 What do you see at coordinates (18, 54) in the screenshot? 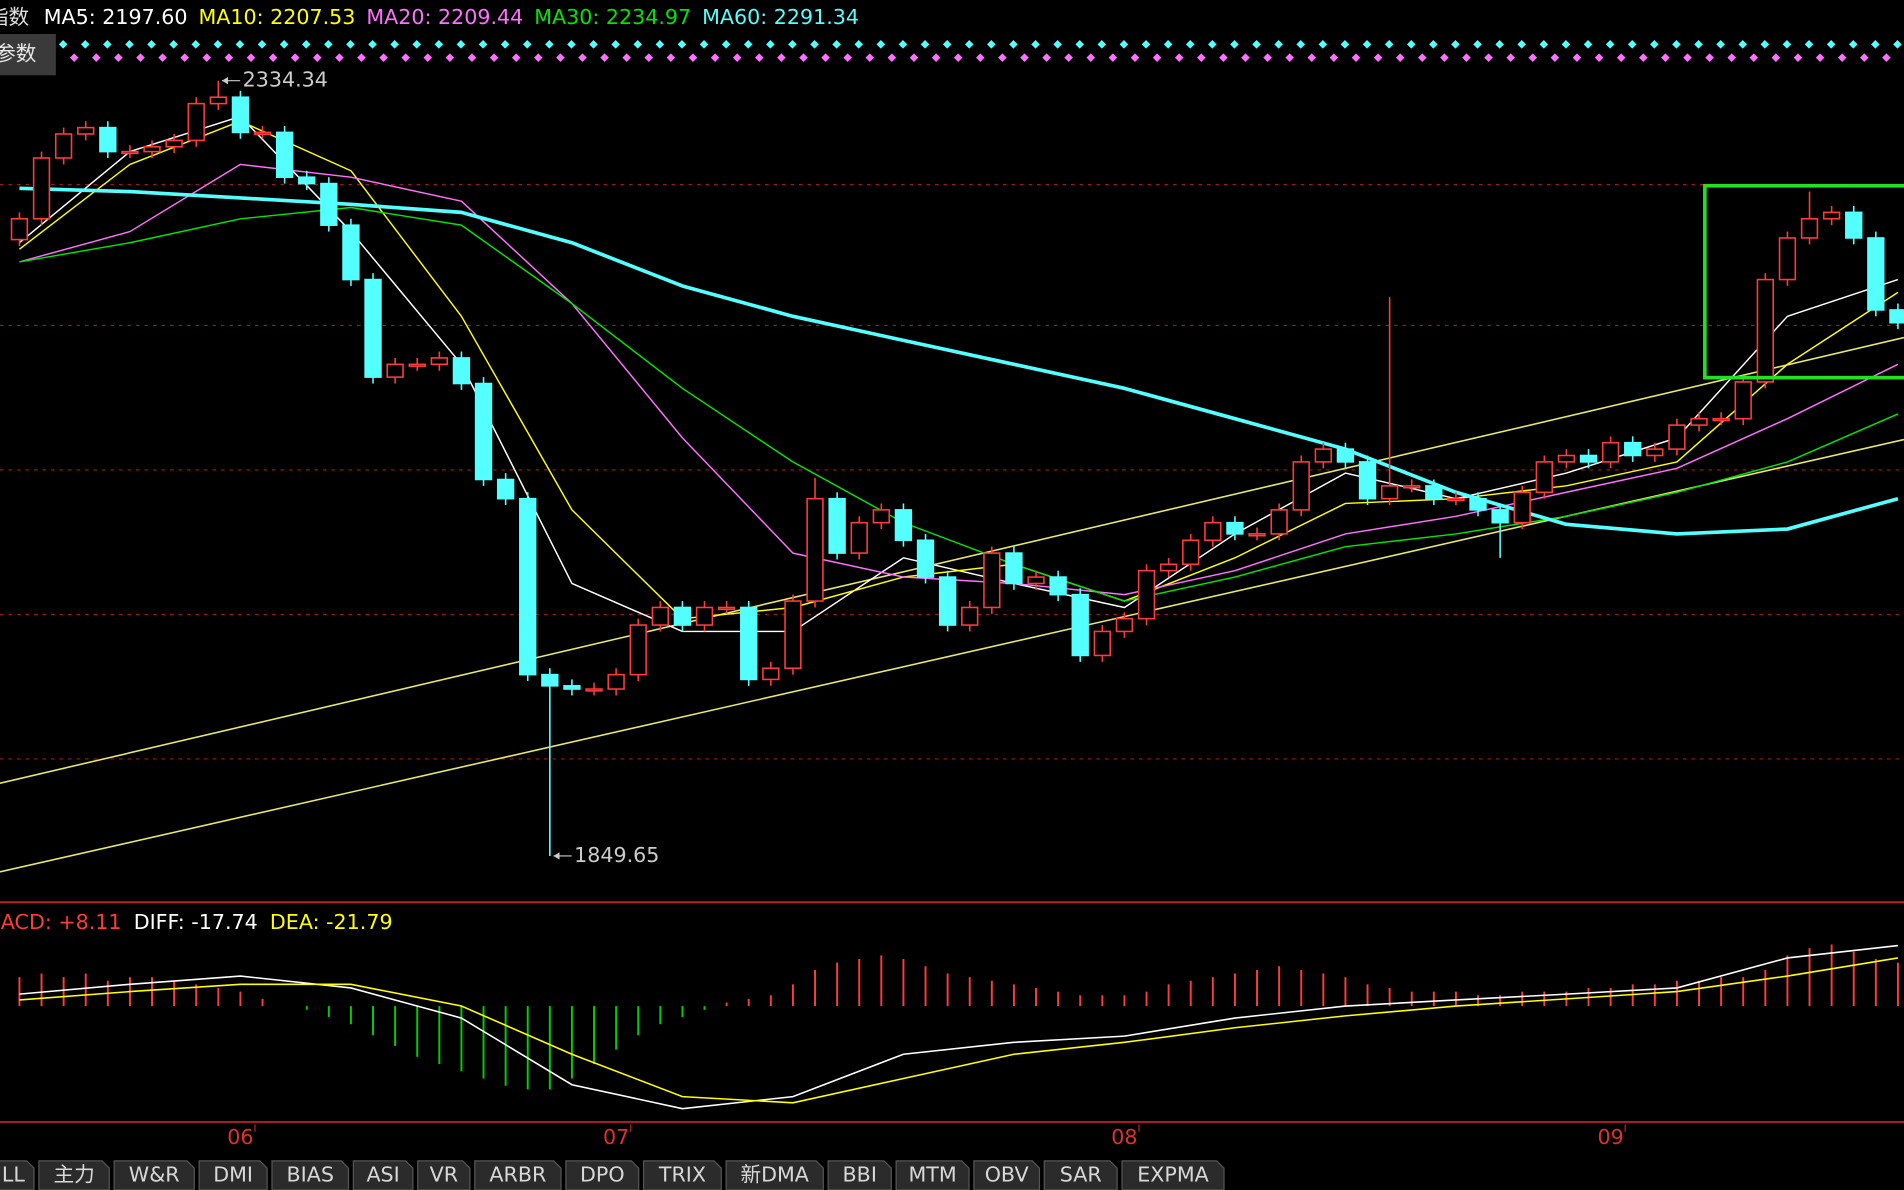
I see `button-label: 参数` at bounding box center [18, 54].